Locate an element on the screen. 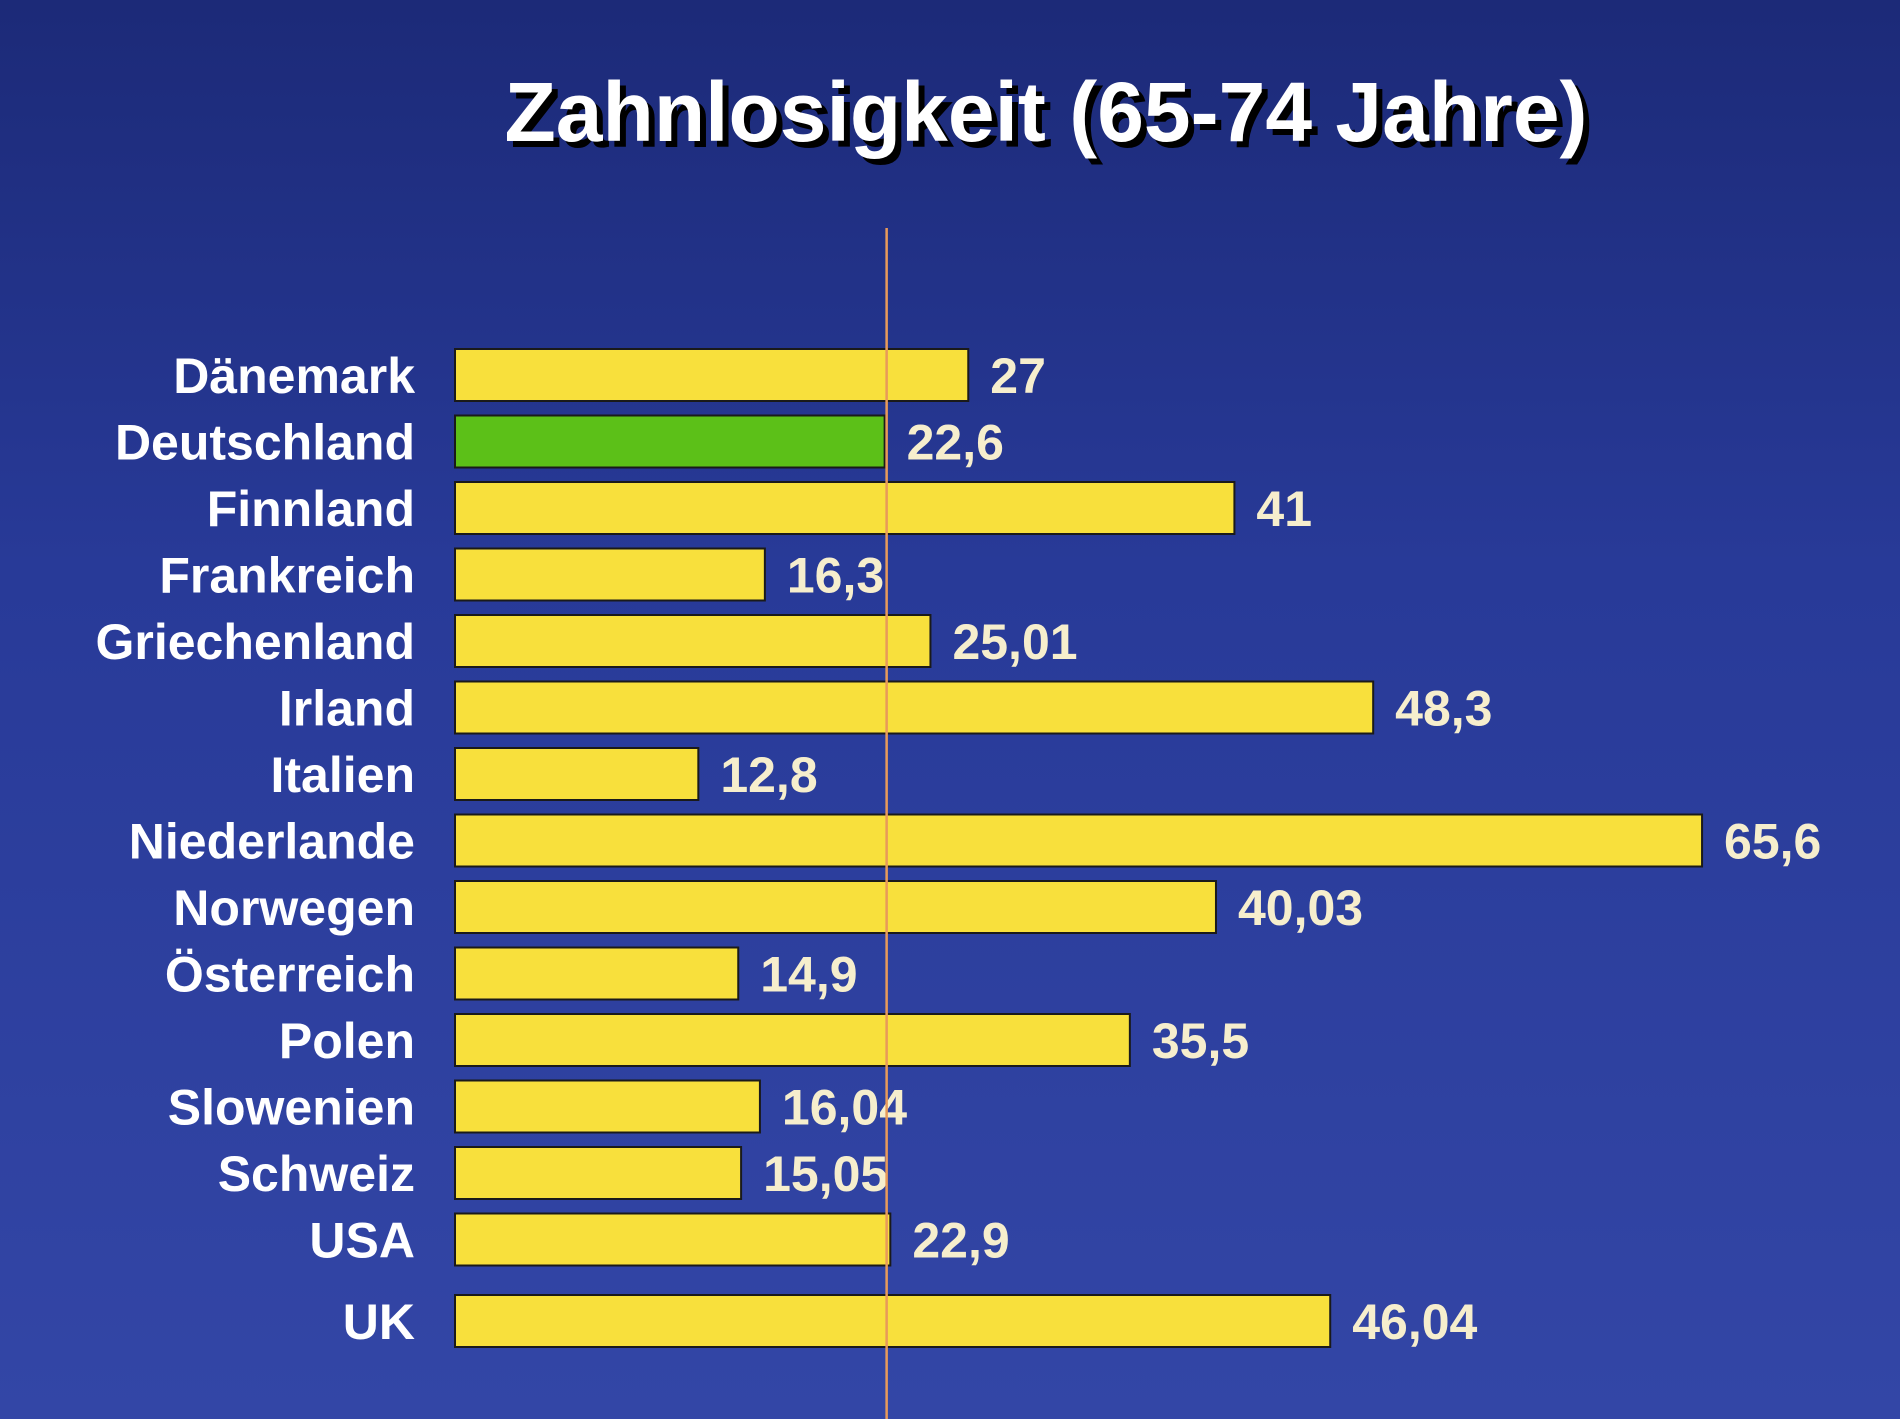  category-label-3: Frankreich is located at coordinates (287, 576).